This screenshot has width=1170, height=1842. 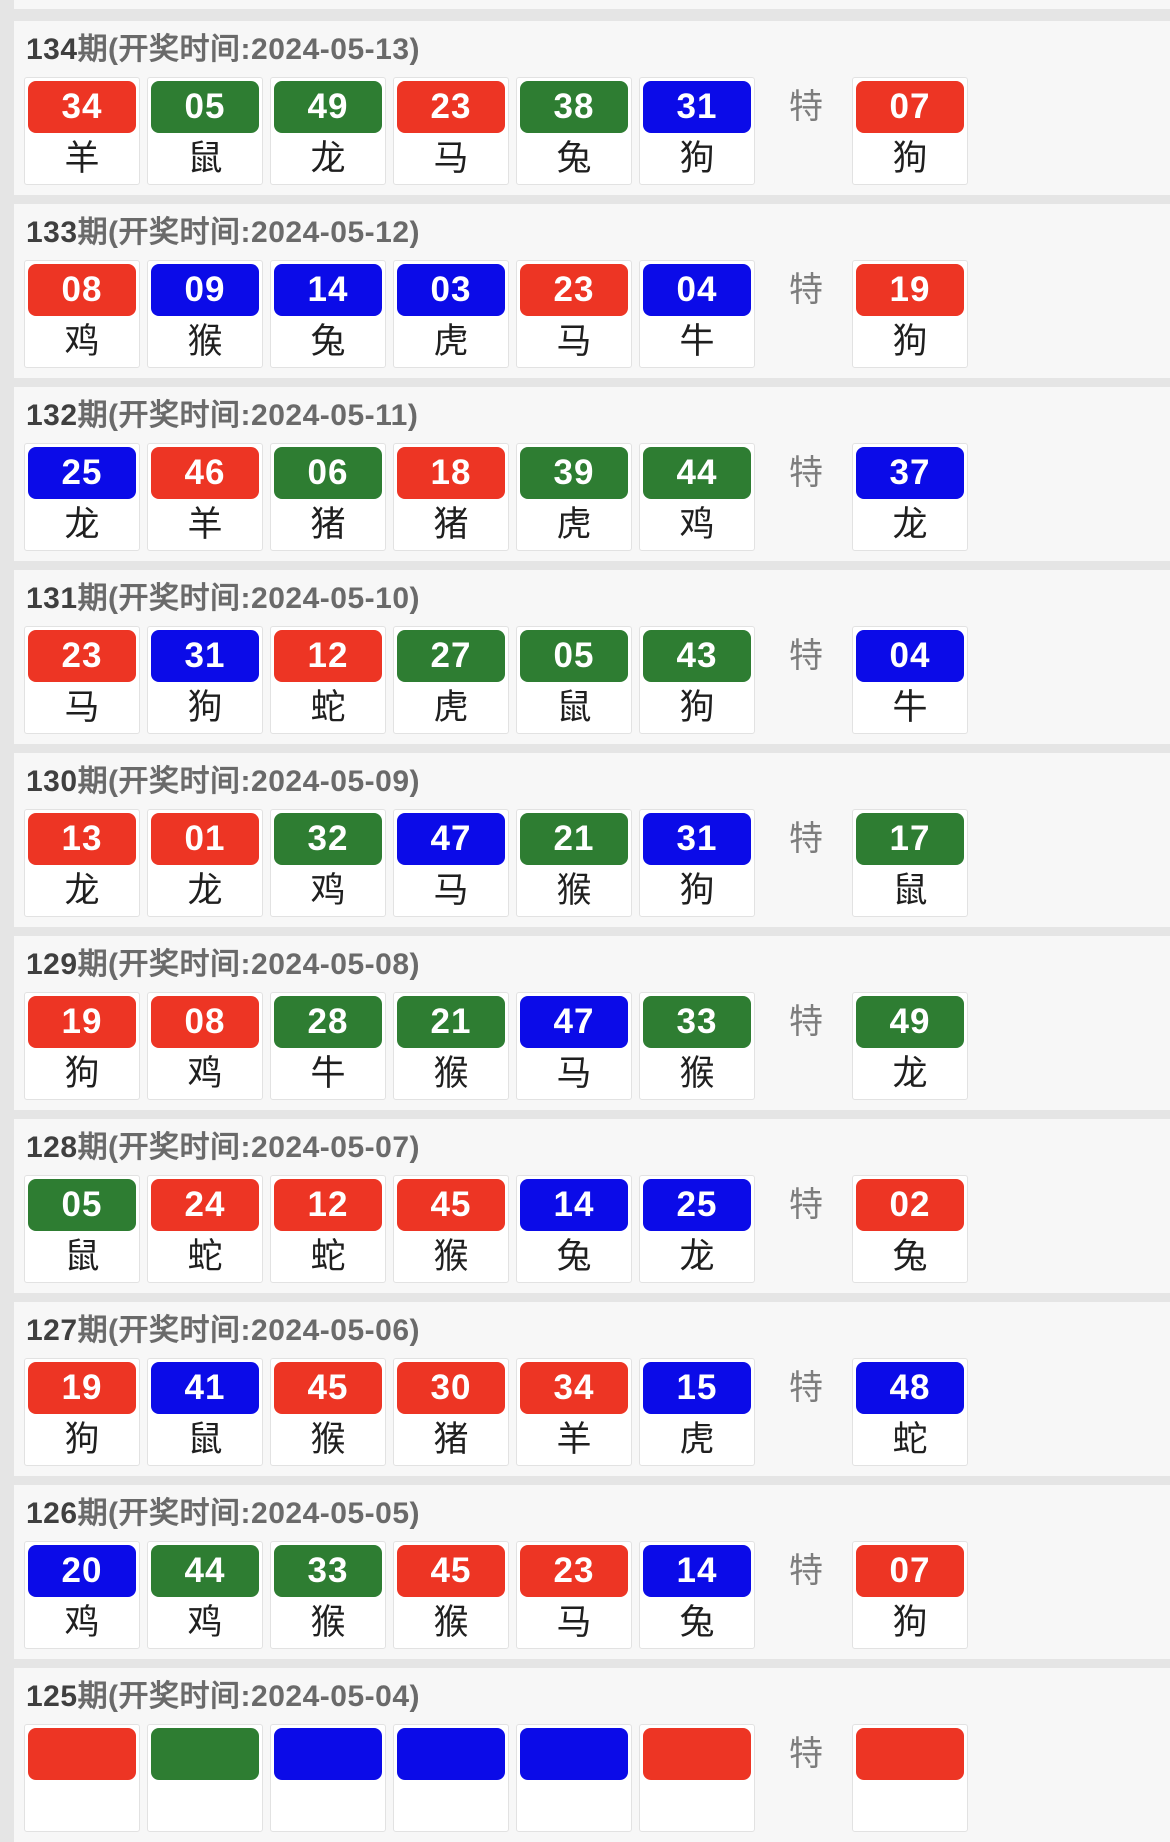 I want to click on number-tile: 44 鸡, so click(x=697, y=497).